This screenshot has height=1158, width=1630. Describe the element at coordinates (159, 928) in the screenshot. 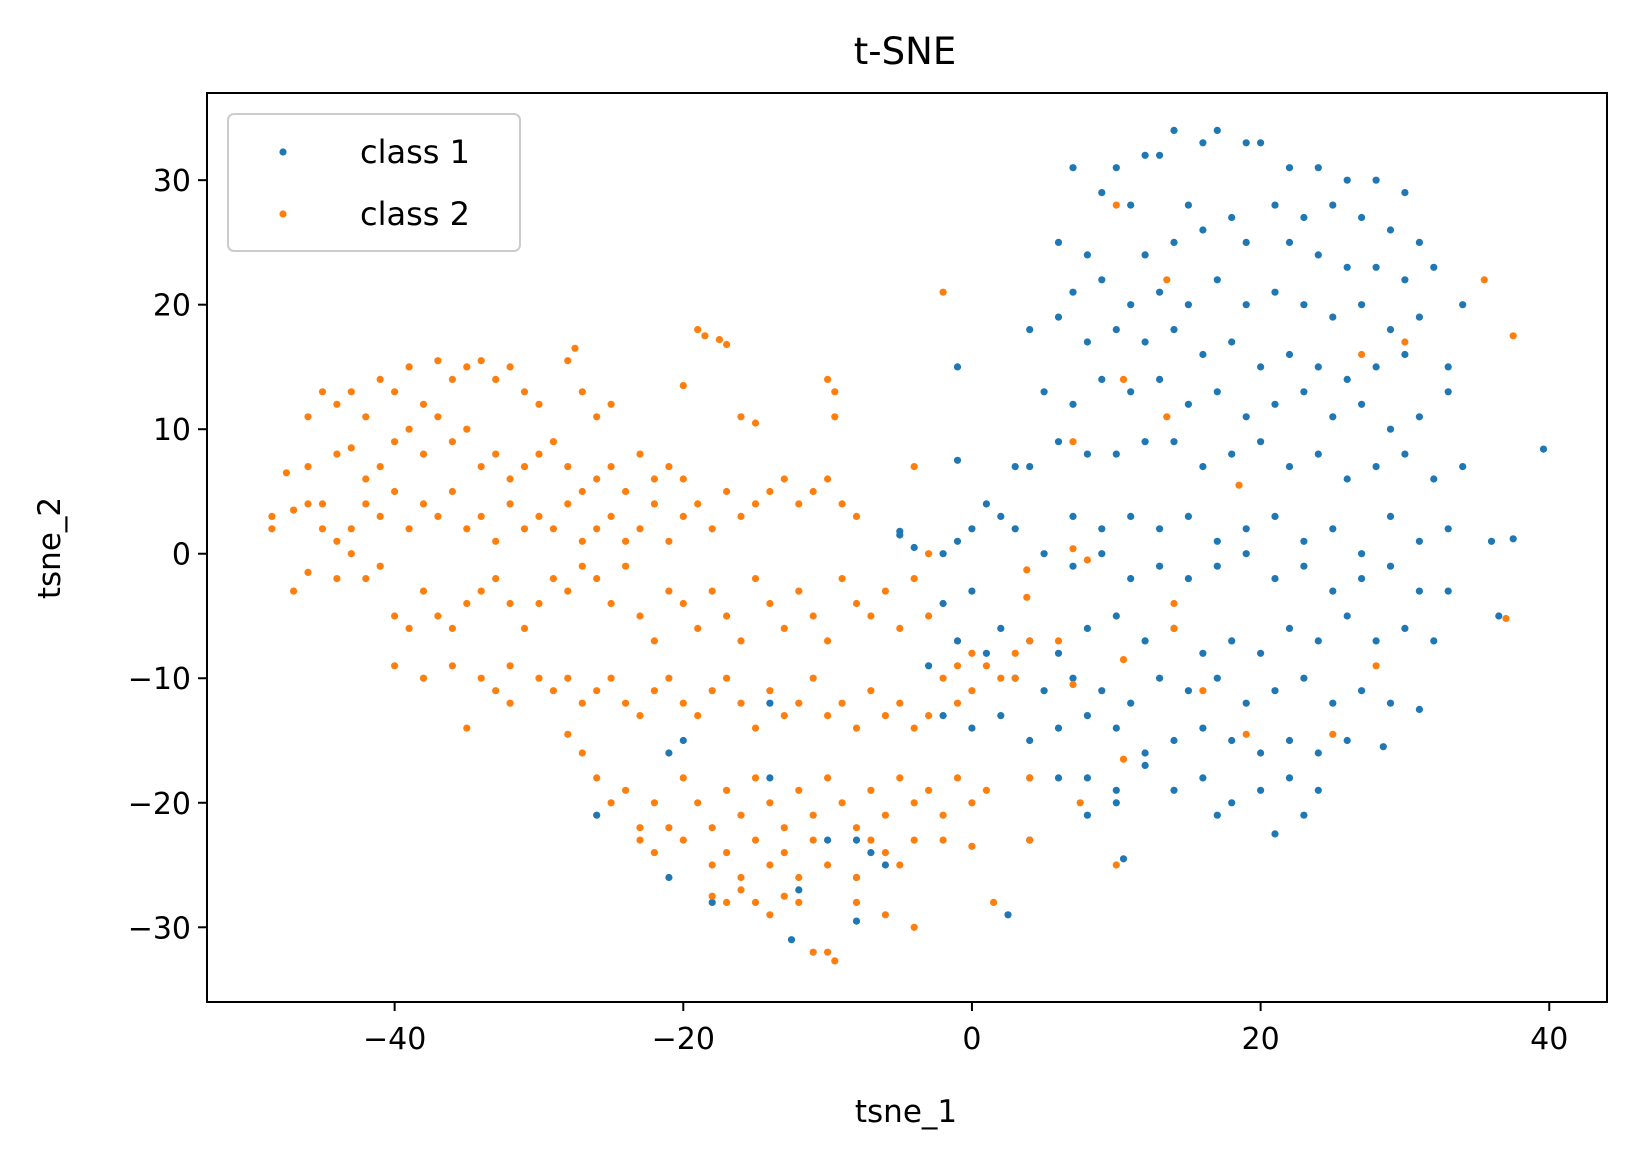

I see `y-tick-label: −30` at that location.